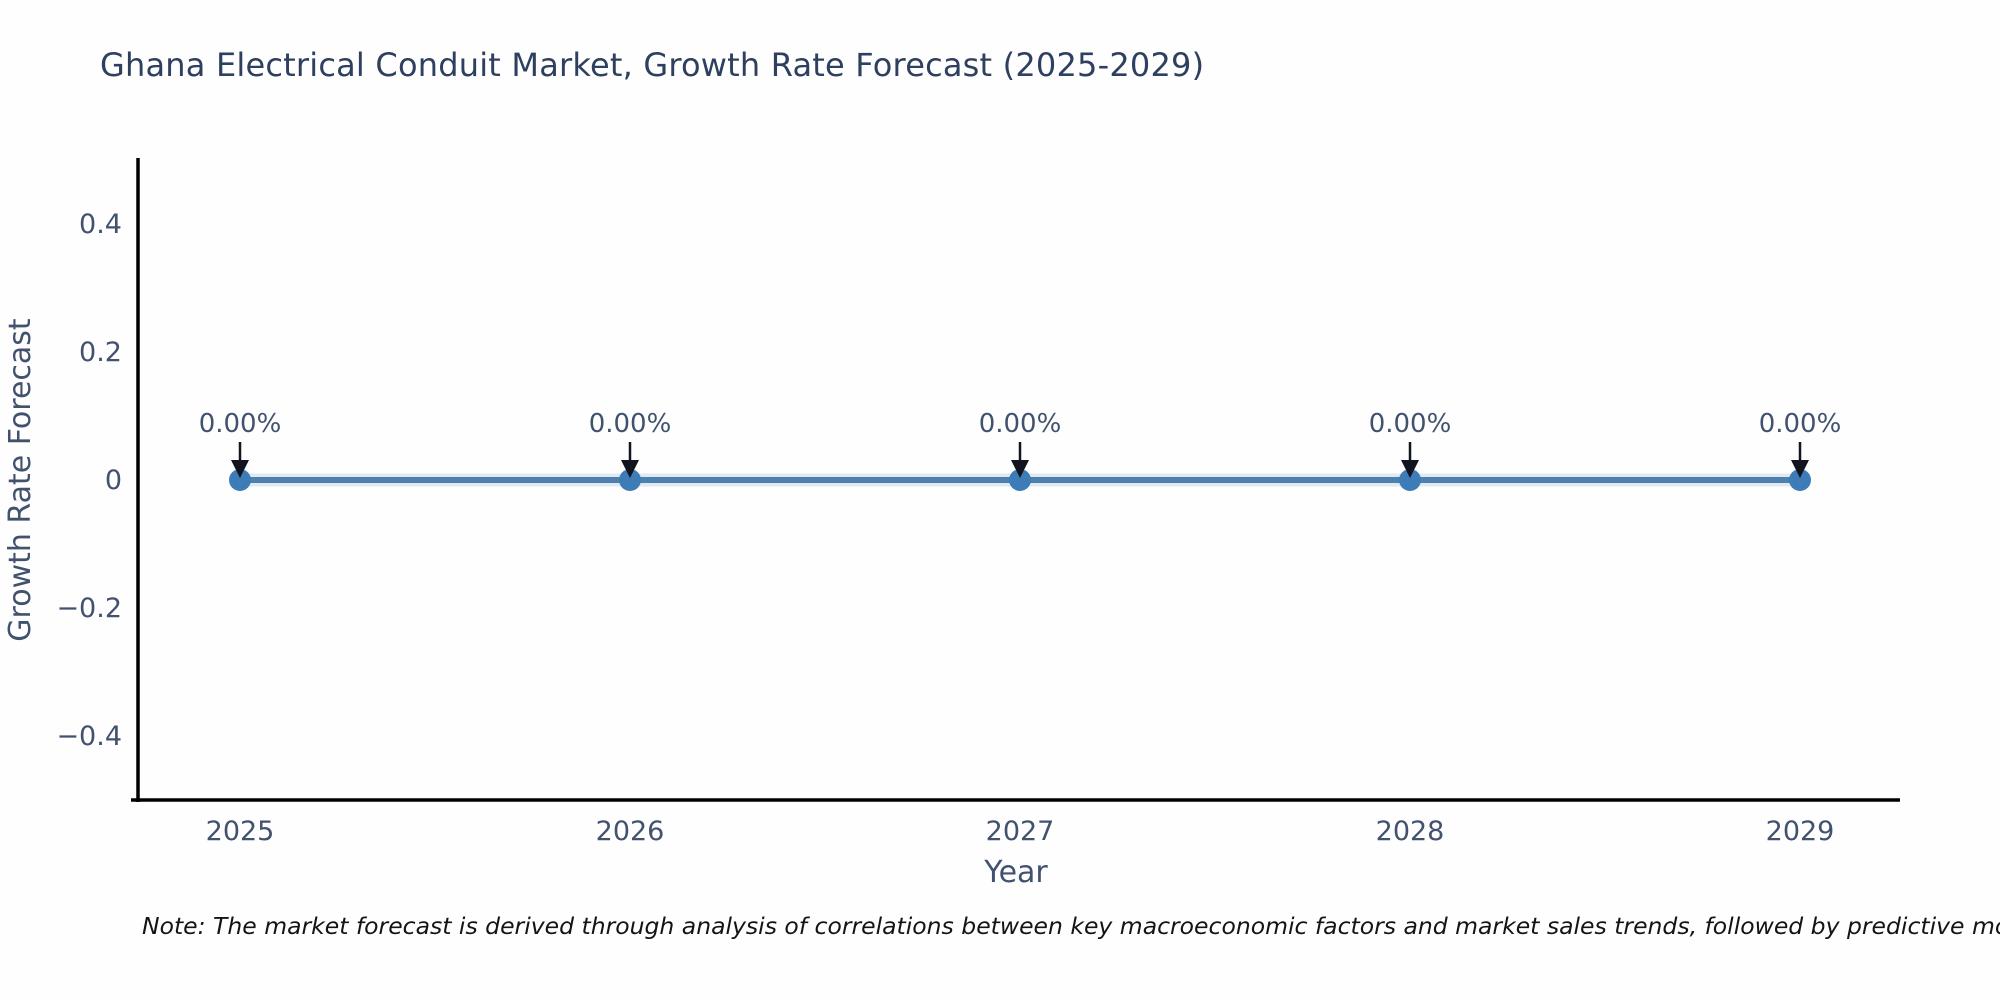 Image resolution: width=2000 pixels, height=1000 pixels. What do you see at coordinates (20, 480) in the screenshot?
I see `y-axis-title: Growth Rate Forecast` at bounding box center [20, 480].